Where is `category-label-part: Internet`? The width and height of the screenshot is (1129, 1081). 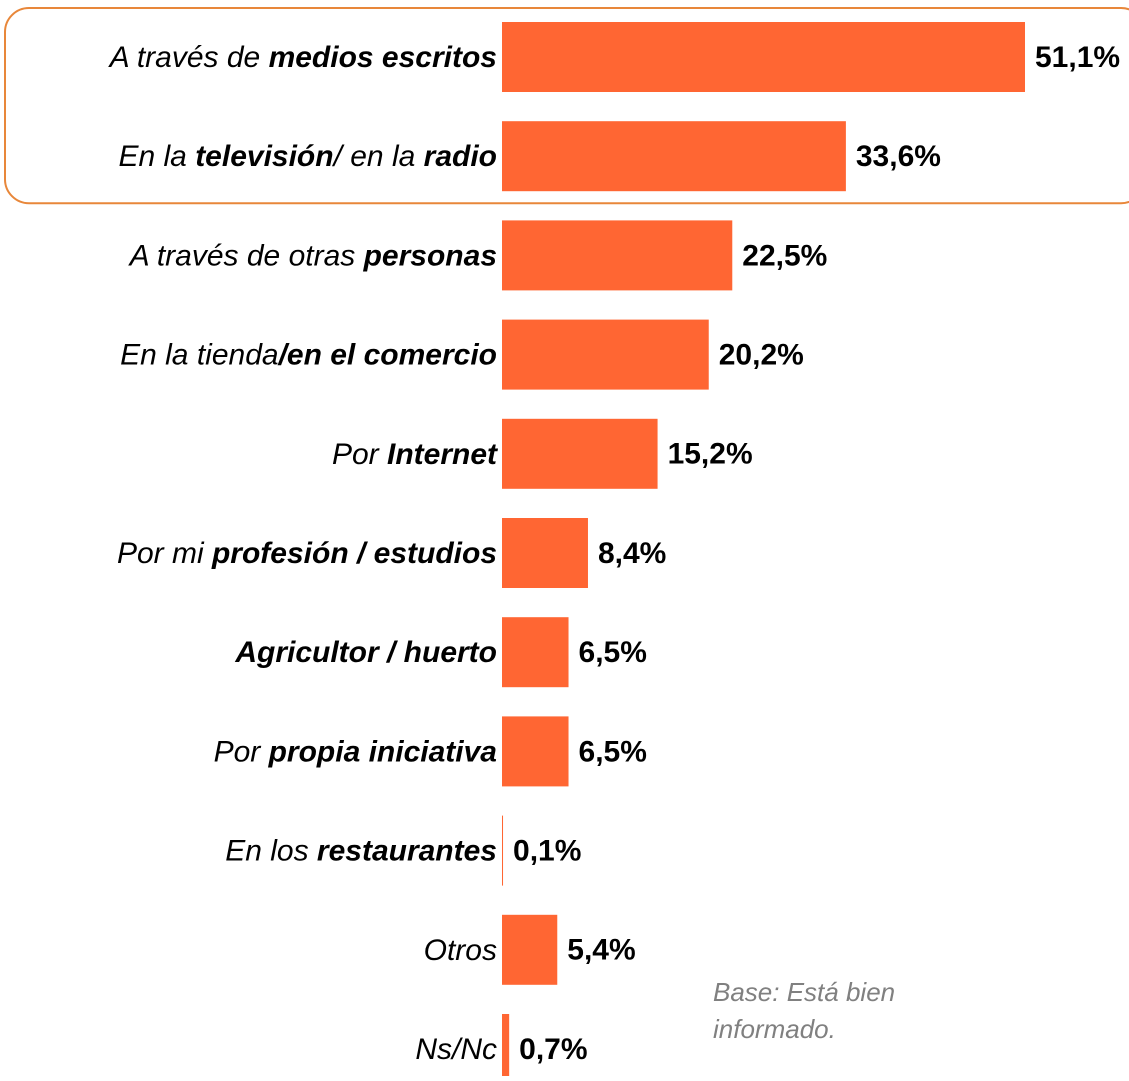 category-label-part: Internet is located at coordinates (443, 454).